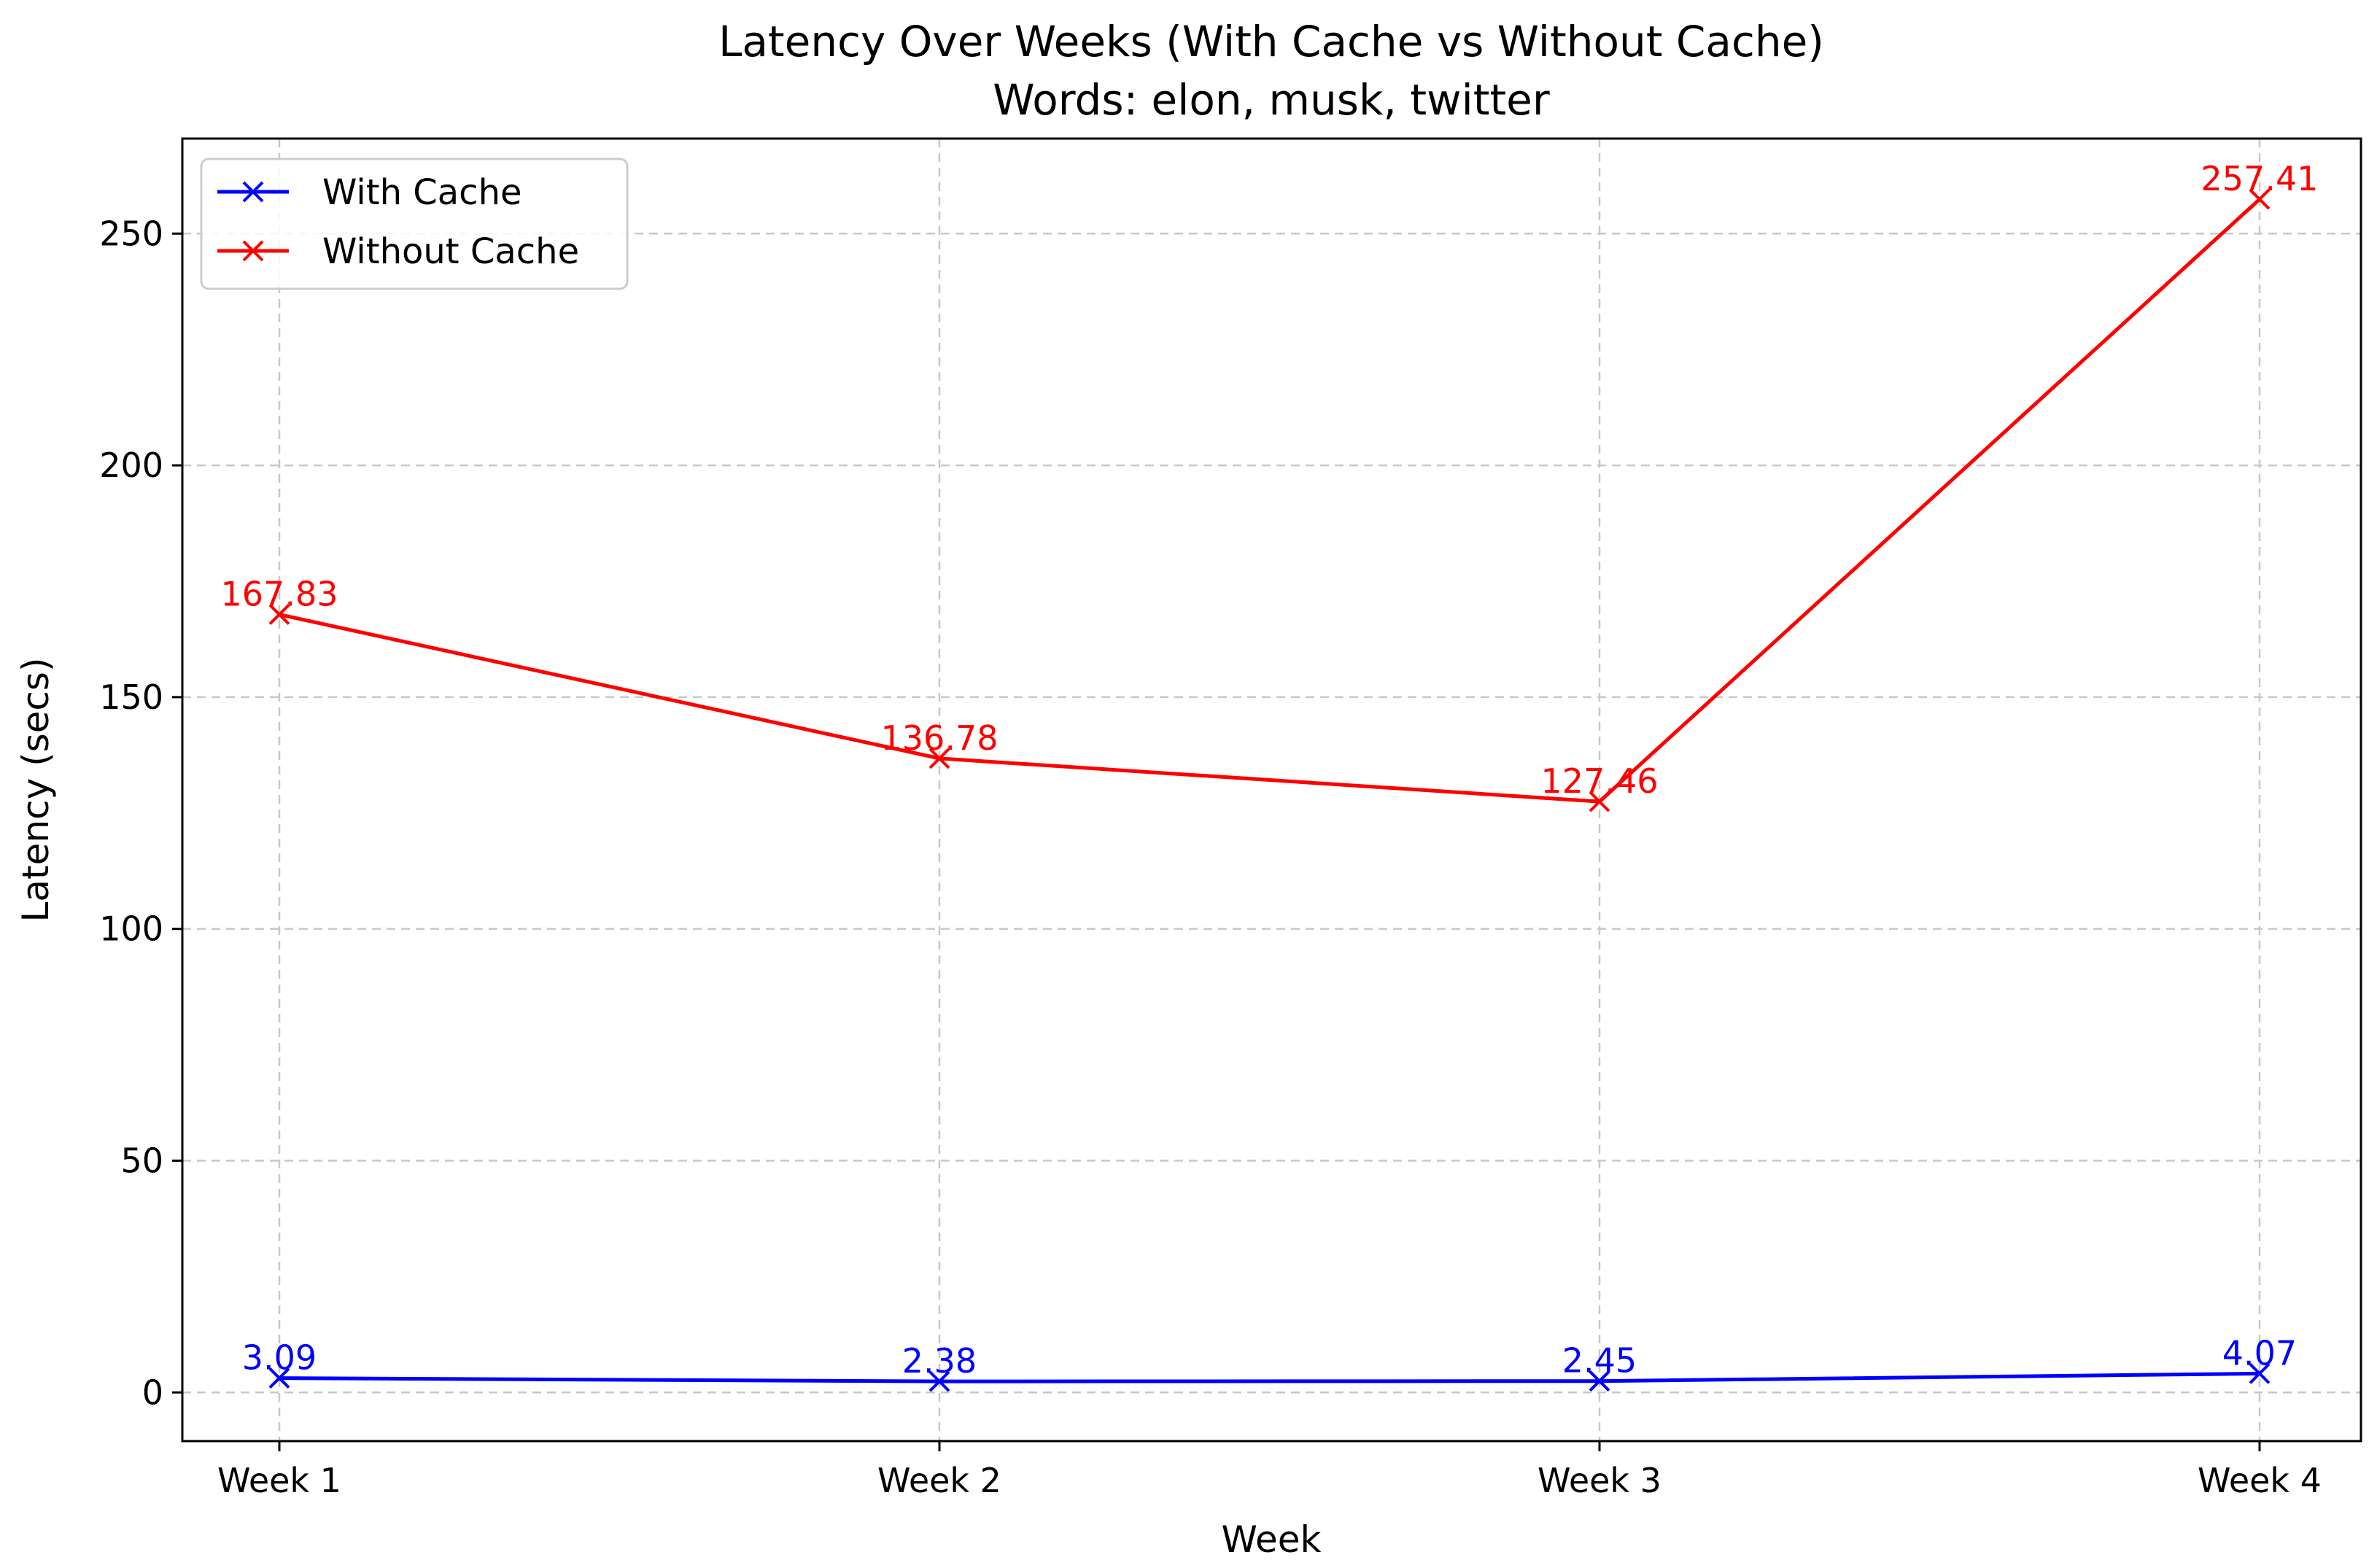  I want to click on y-tick-label: 150, so click(131, 697).